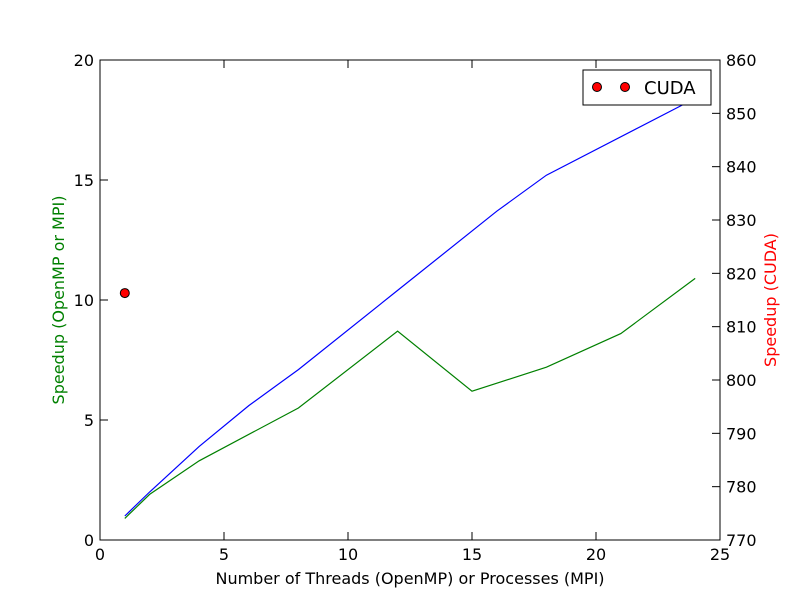 Image resolution: width=800 pixels, height=600 pixels. What do you see at coordinates (741, 540) in the screenshot?
I see `y-right-tick-label: 770` at bounding box center [741, 540].